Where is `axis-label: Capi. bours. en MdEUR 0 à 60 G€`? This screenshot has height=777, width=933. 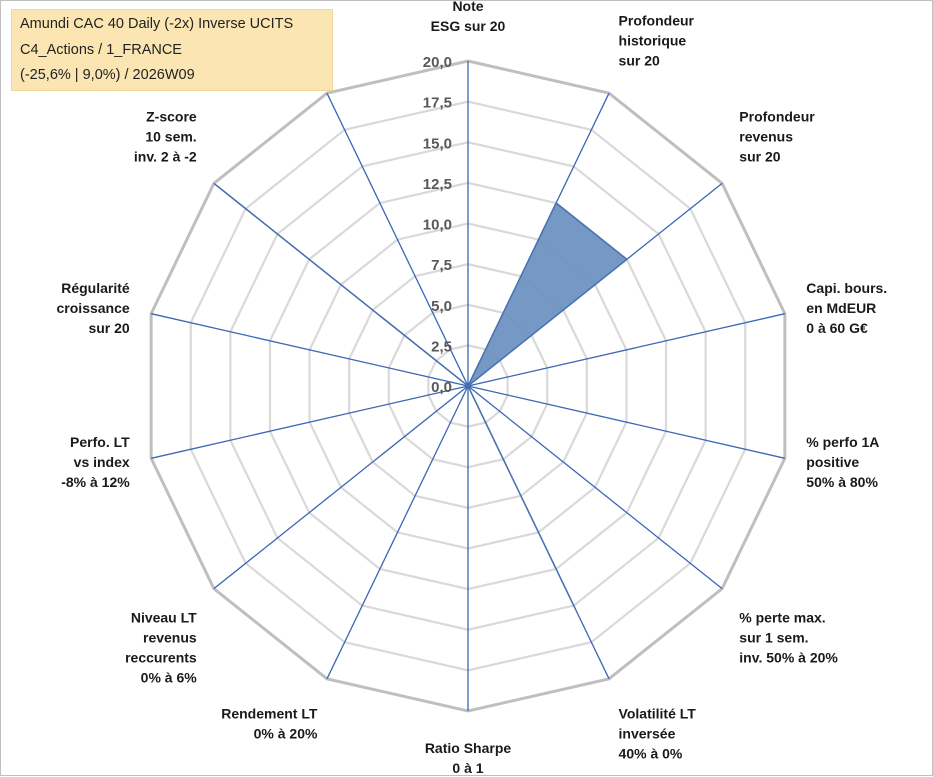 axis-label: Capi. bours. en MdEUR 0 à 60 G€ is located at coordinates (846, 308).